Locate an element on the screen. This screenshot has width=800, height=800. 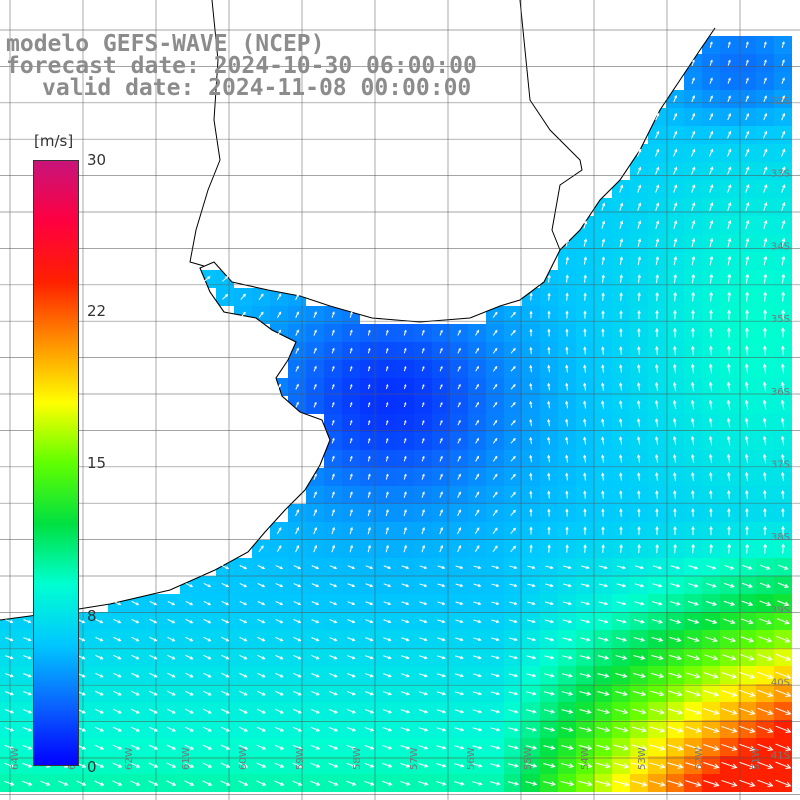
colorbar-tick-8: 8 is located at coordinates (92, 616).